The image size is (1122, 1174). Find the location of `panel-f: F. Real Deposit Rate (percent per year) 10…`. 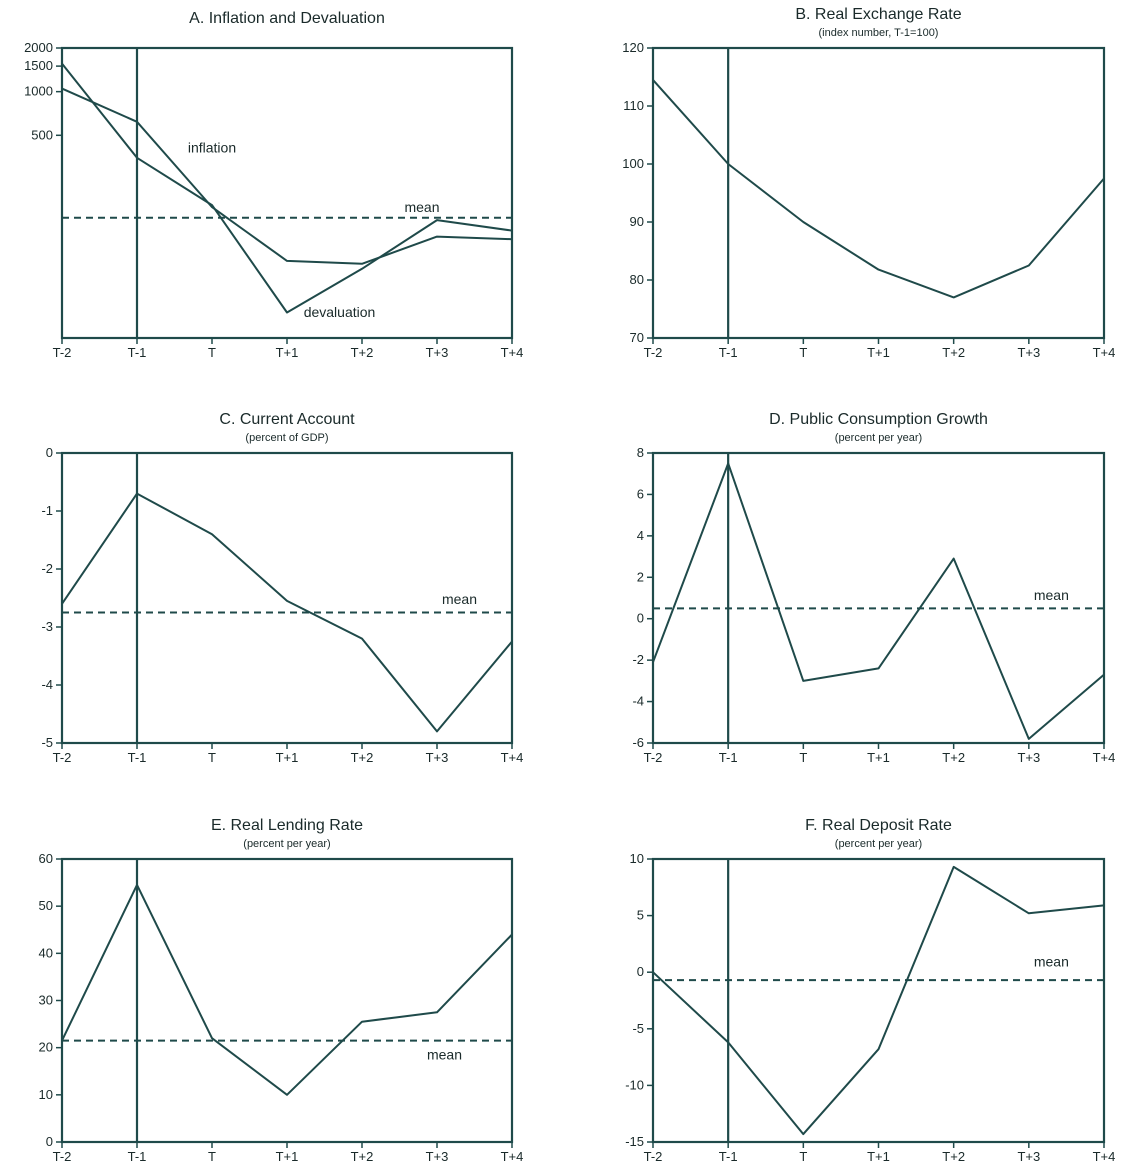

panel-f: F. Real Deposit Rate (percent per year) 10… is located at coordinates (870, 990).